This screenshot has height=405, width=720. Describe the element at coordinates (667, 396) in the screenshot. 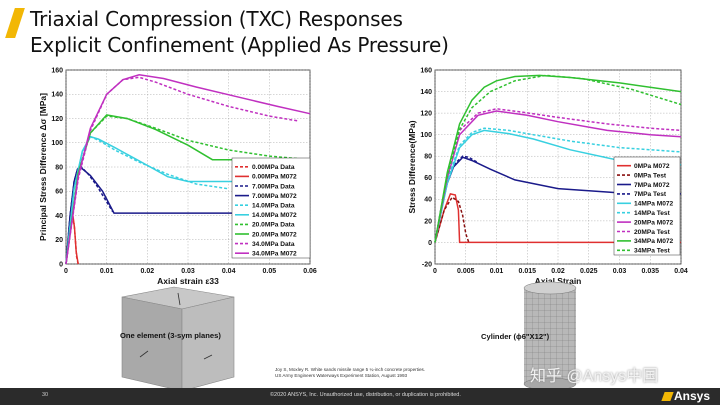

I see `brand-mark-icon` at that location.